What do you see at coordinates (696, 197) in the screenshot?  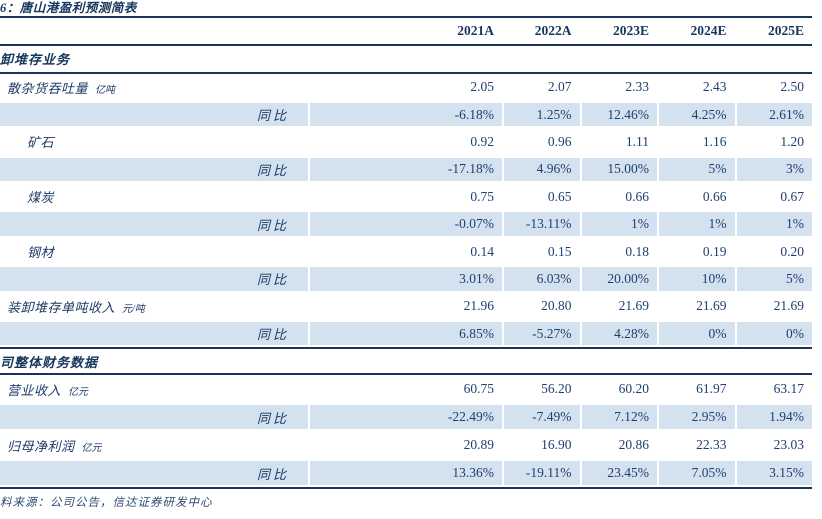 I see `value-cell: 0.66` at bounding box center [696, 197].